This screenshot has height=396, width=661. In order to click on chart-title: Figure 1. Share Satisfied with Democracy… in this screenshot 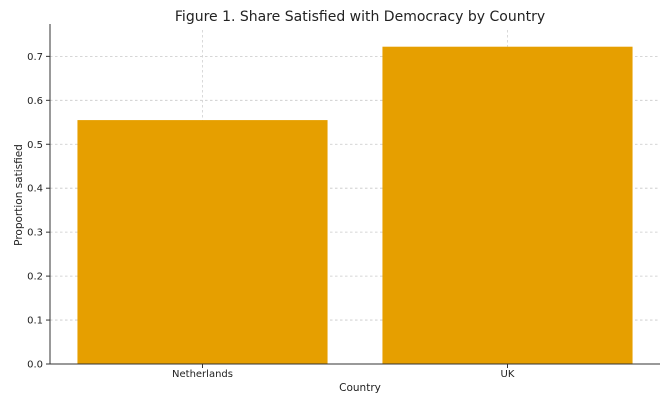, I will do `click(360, 17)`.